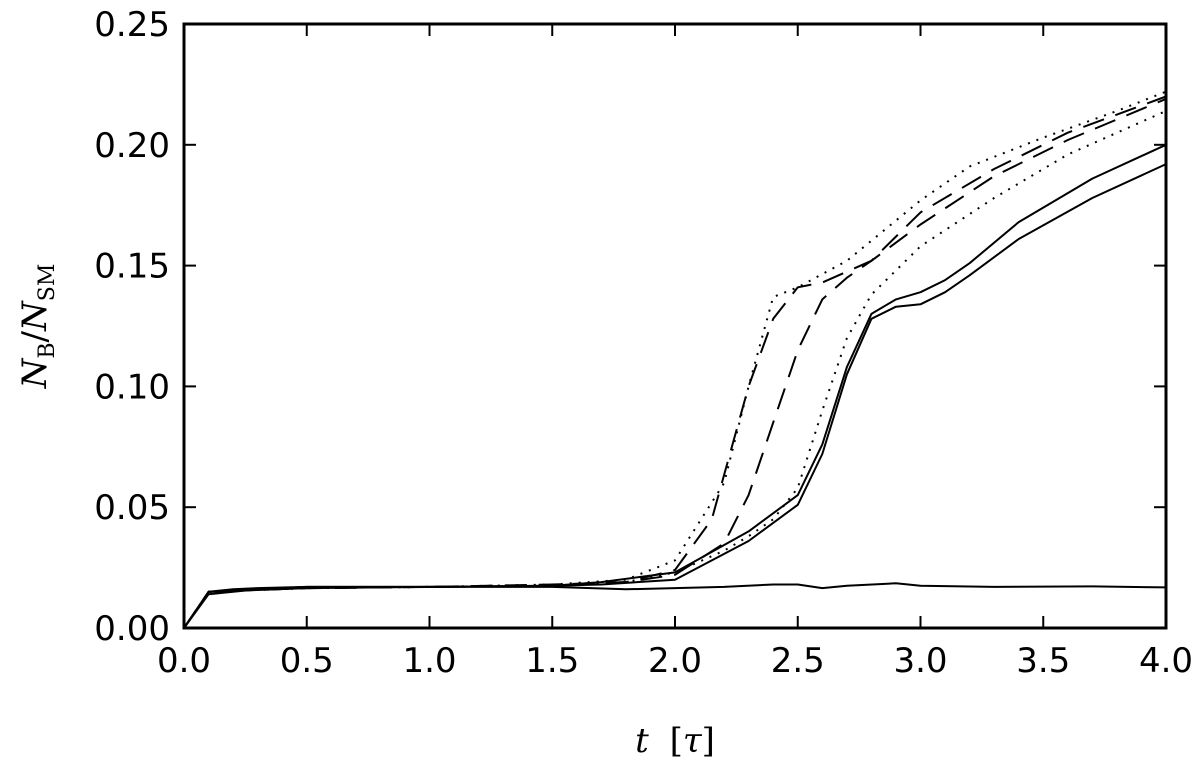 The height and width of the screenshot is (761, 1200). Describe the element at coordinates (47, 283) in the screenshot. I see `y-axis-denominator-sub: SM` at that location.